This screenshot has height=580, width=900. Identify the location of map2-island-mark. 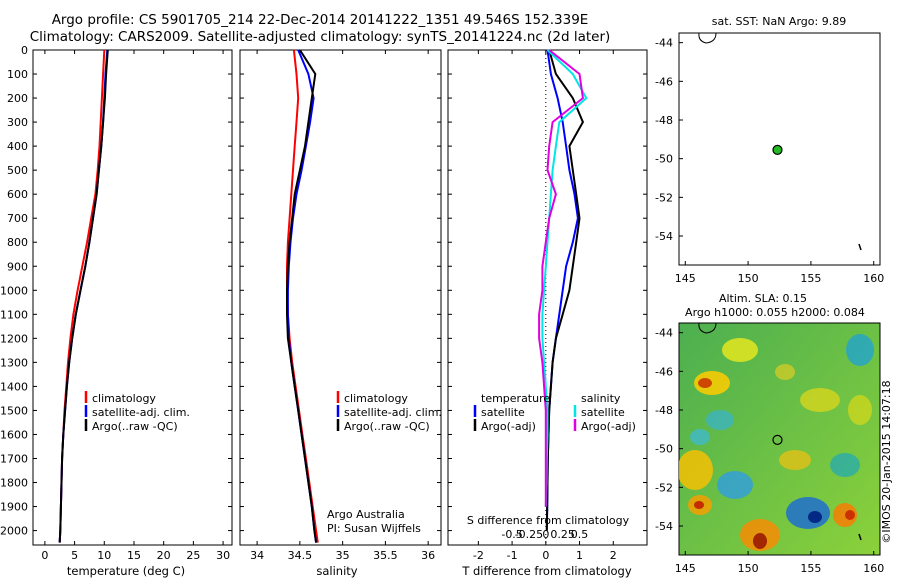
(860, 537).